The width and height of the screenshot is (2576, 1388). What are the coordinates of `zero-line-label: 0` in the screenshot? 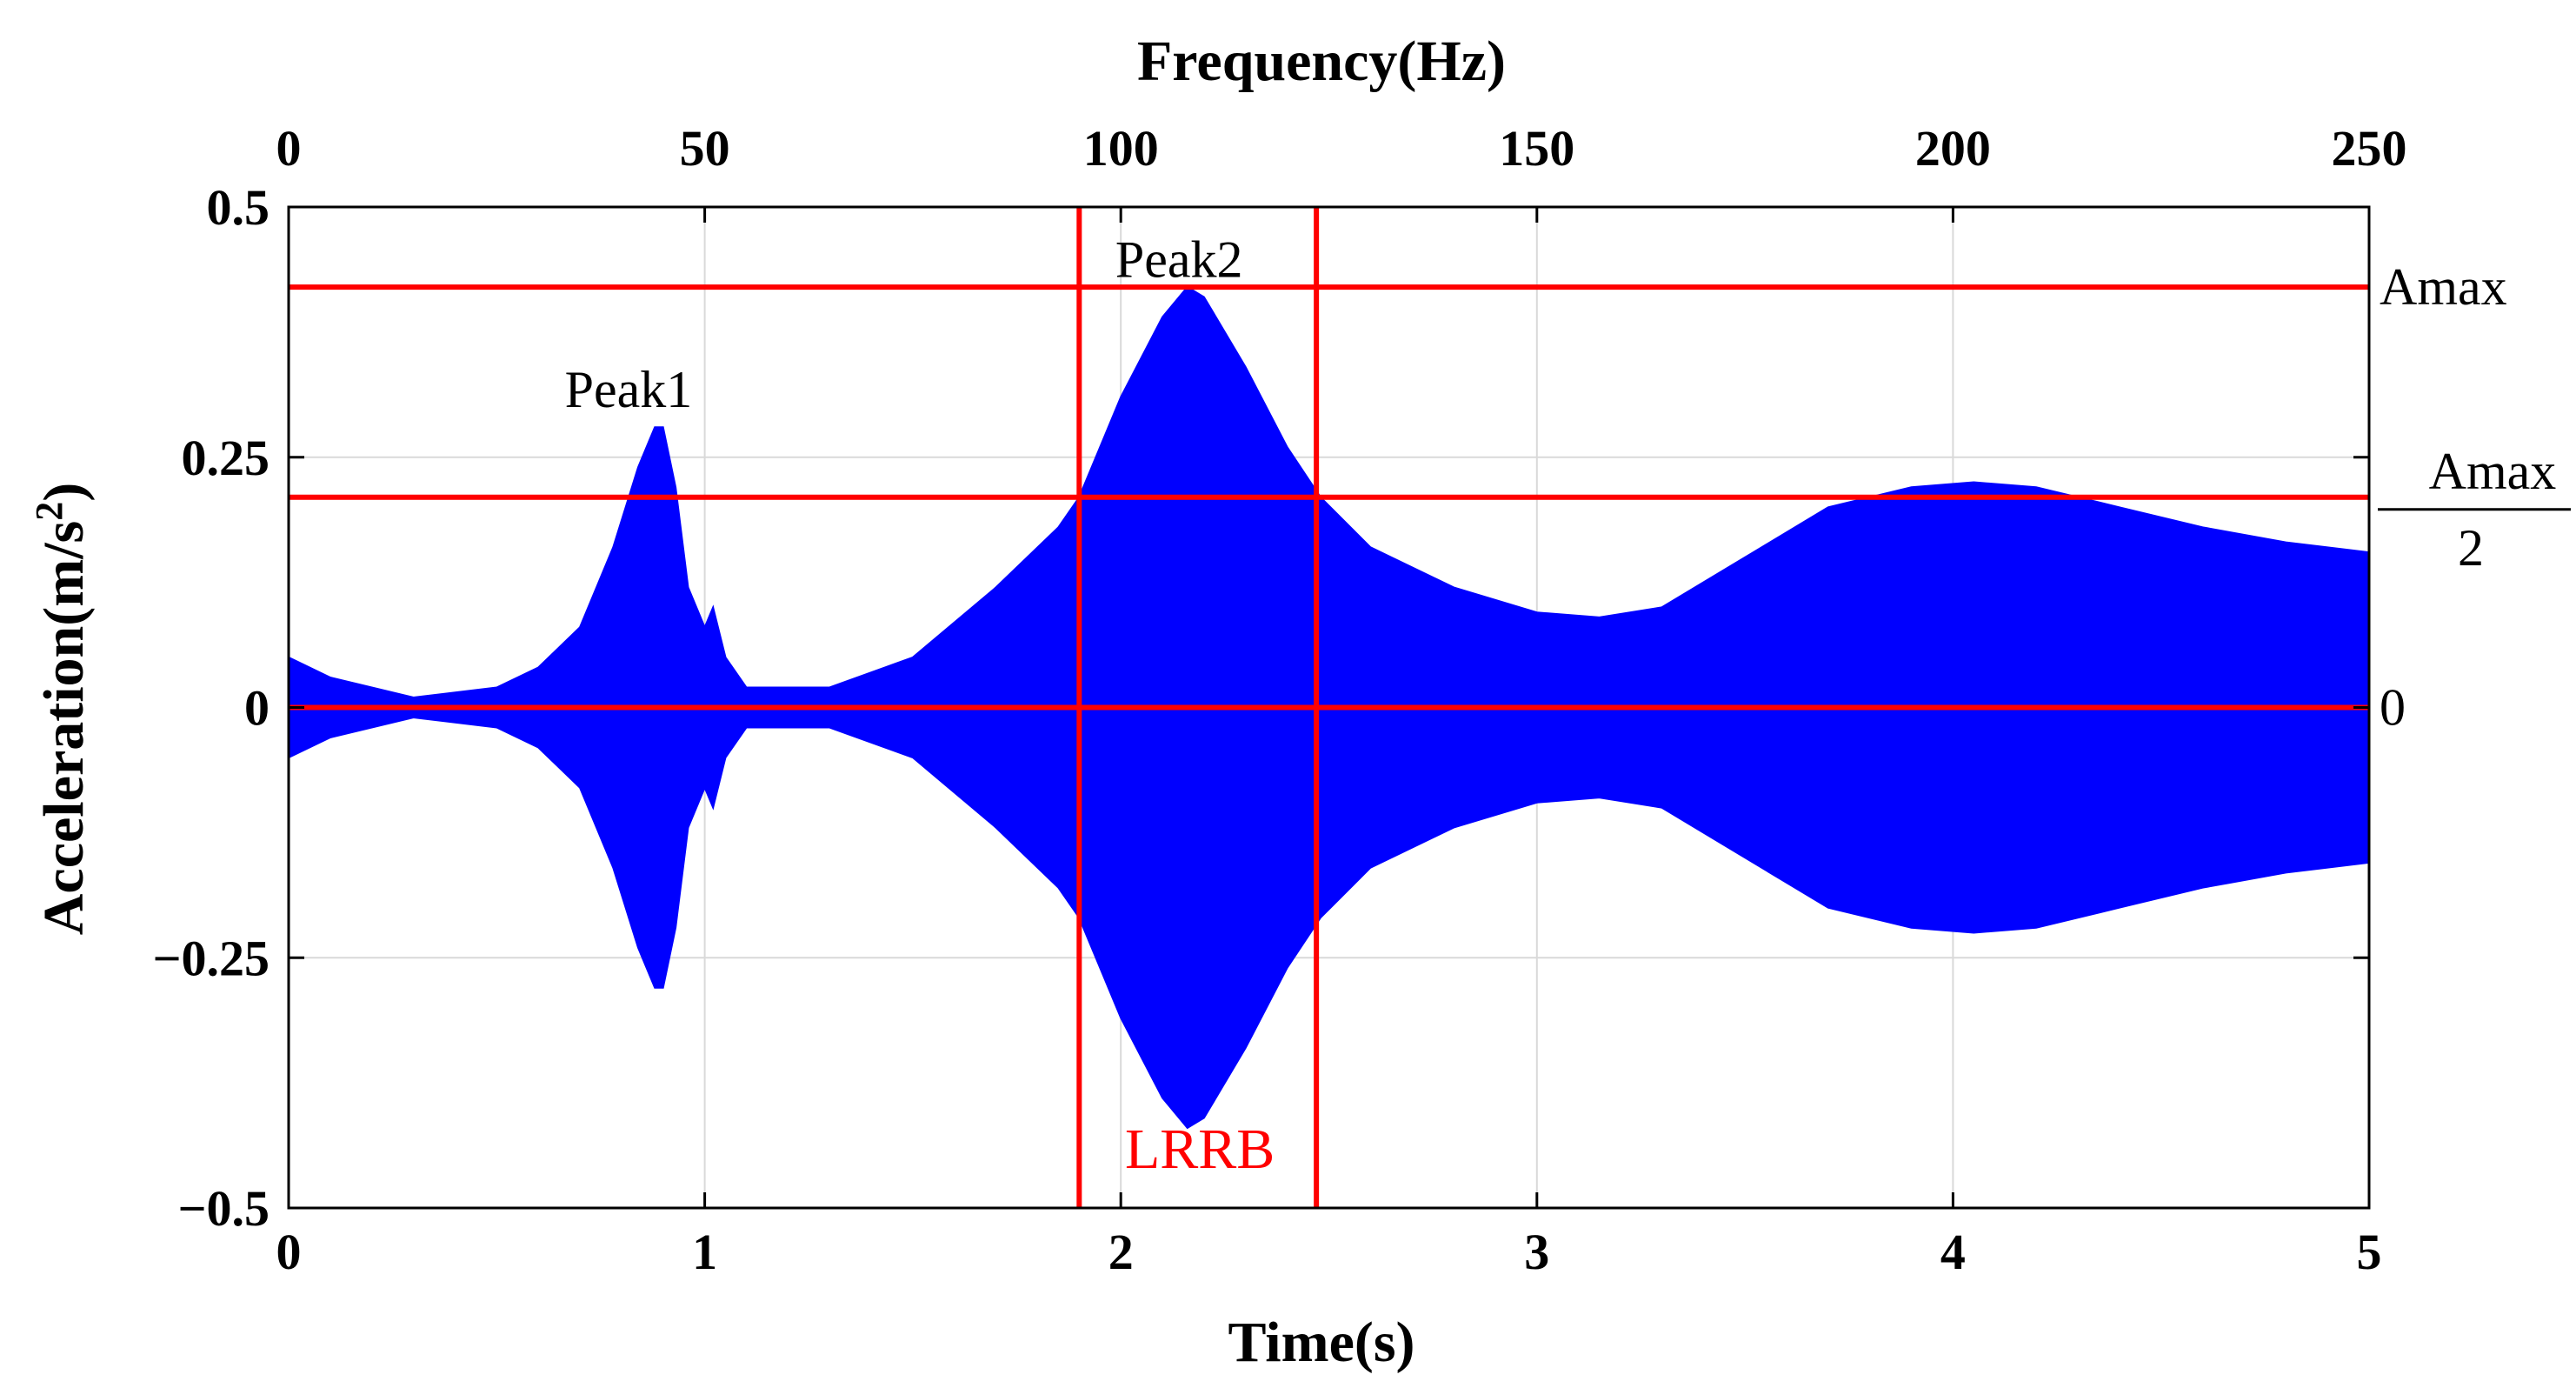 It's located at (2393, 708).